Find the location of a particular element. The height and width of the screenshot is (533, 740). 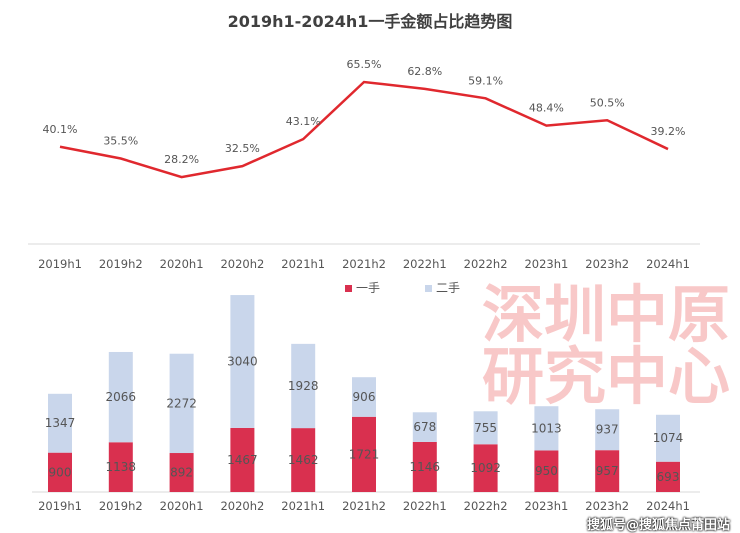

bar-label-second-hand: 2066 is located at coordinates (121, 397).